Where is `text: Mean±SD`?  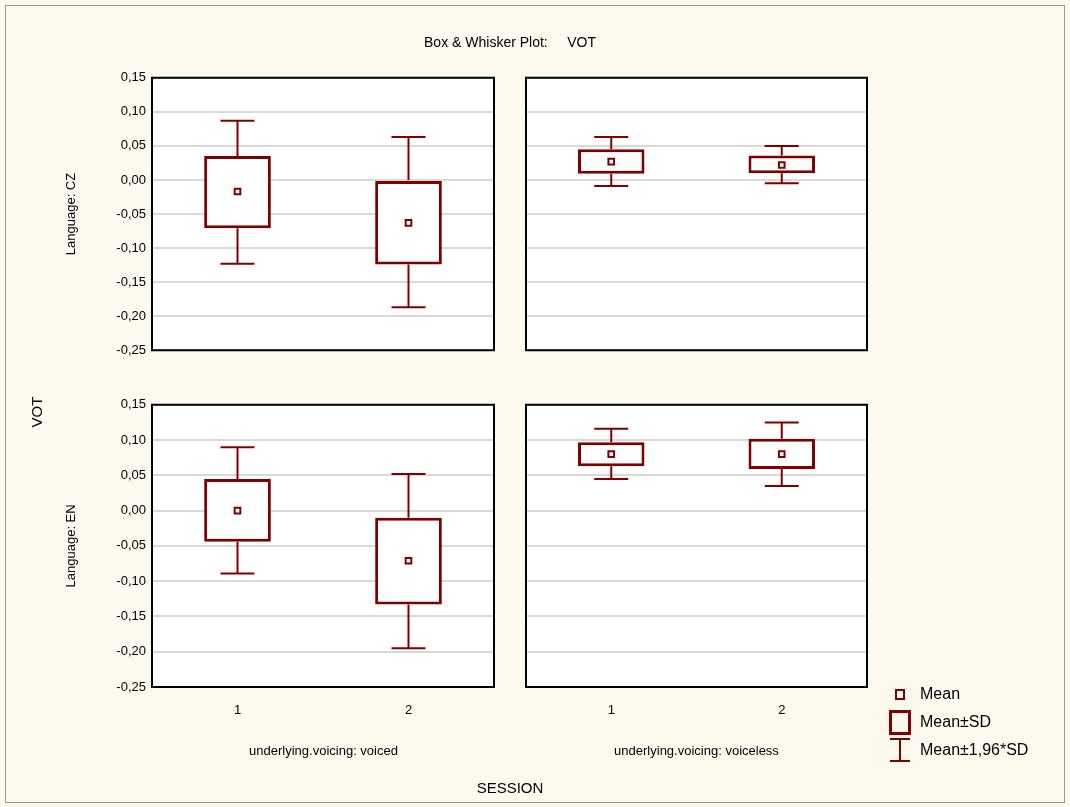
text: Mean±SD is located at coordinates (956, 722).